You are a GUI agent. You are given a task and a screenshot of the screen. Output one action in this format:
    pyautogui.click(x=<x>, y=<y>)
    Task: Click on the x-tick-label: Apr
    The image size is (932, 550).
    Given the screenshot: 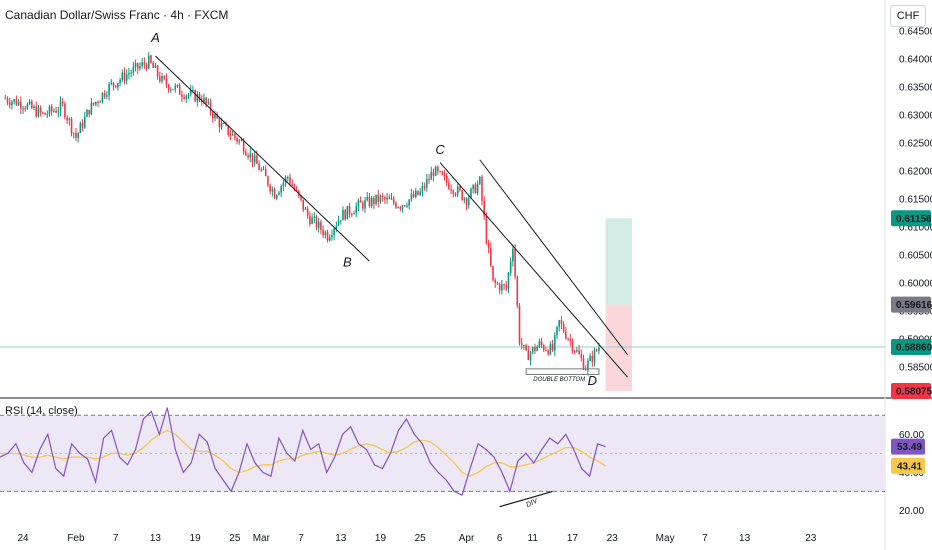 What is the action you would take?
    pyautogui.click(x=467, y=538)
    